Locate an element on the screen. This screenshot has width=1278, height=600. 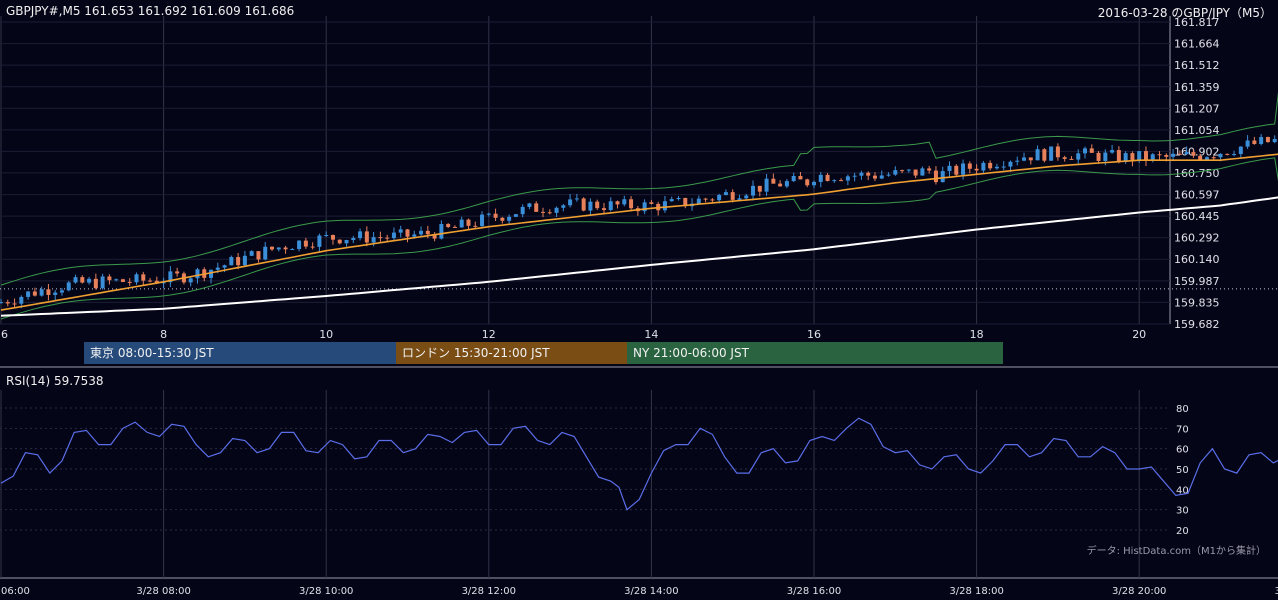
price-y-tick: 160.140 is located at coordinates (1197, 259).